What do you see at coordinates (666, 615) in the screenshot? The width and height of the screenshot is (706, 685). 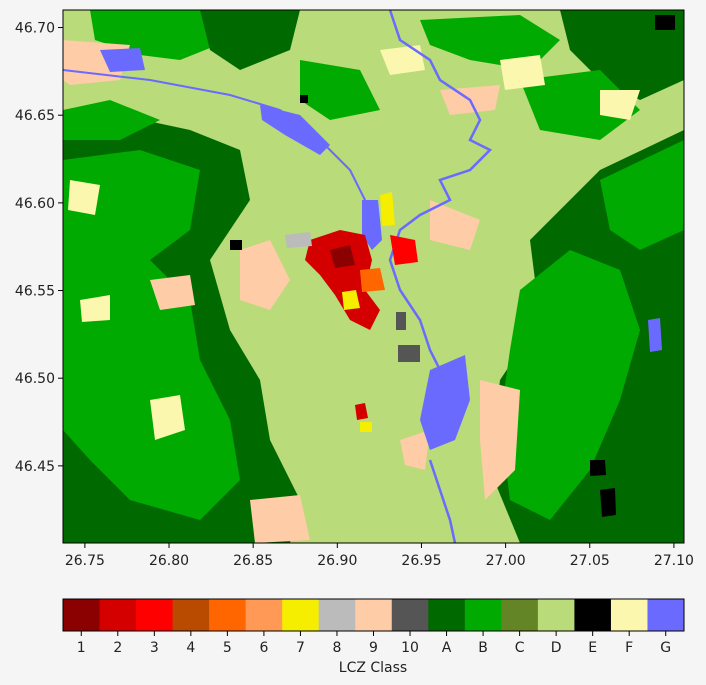 I see `colorbar-swatch-g` at bounding box center [666, 615].